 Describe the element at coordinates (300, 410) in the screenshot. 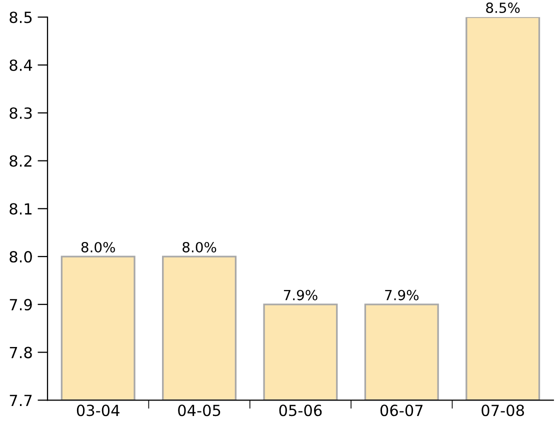

I see `x-tick-label: 05-06` at that location.